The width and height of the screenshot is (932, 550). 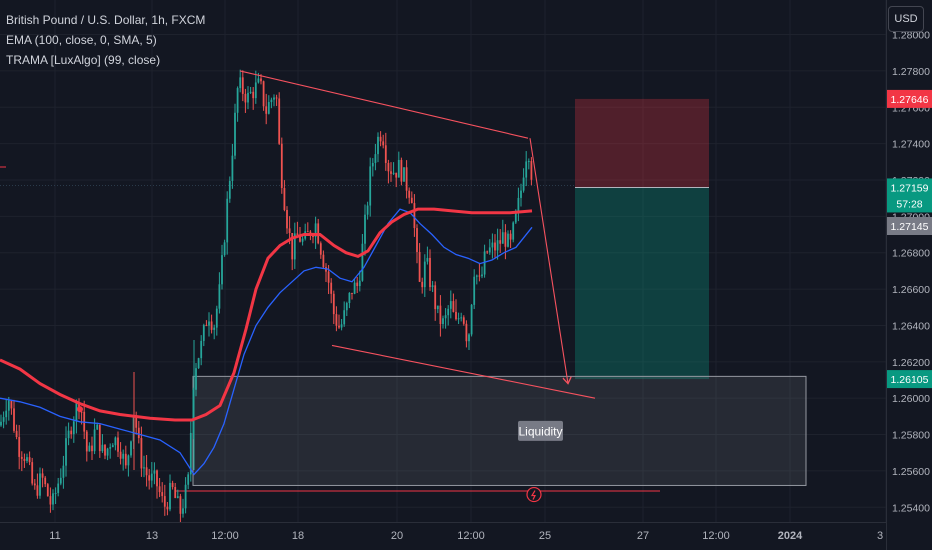 I want to click on time-tick-label: 18, so click(x=298, y=536).